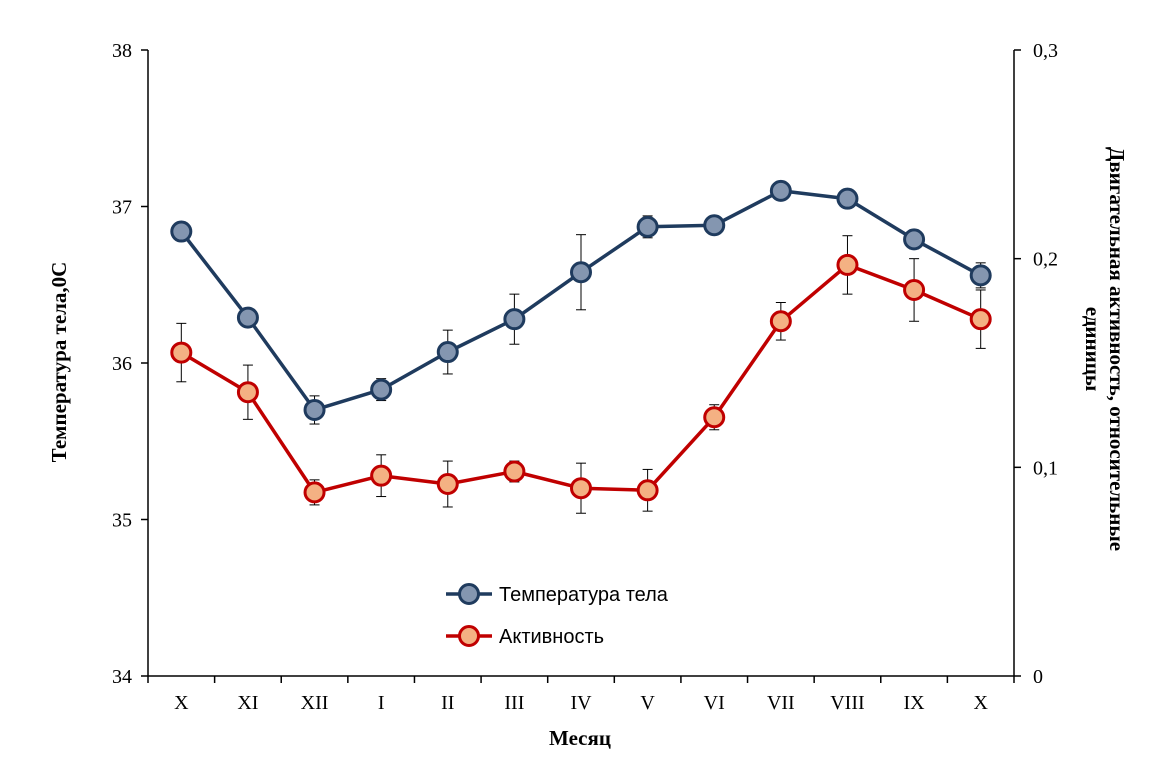 The image size is (1160, 779). What do you see at coordinates (581, 703) in the screenshot?
I see `x-tick-label: IV` at bounding box center [581, 703].